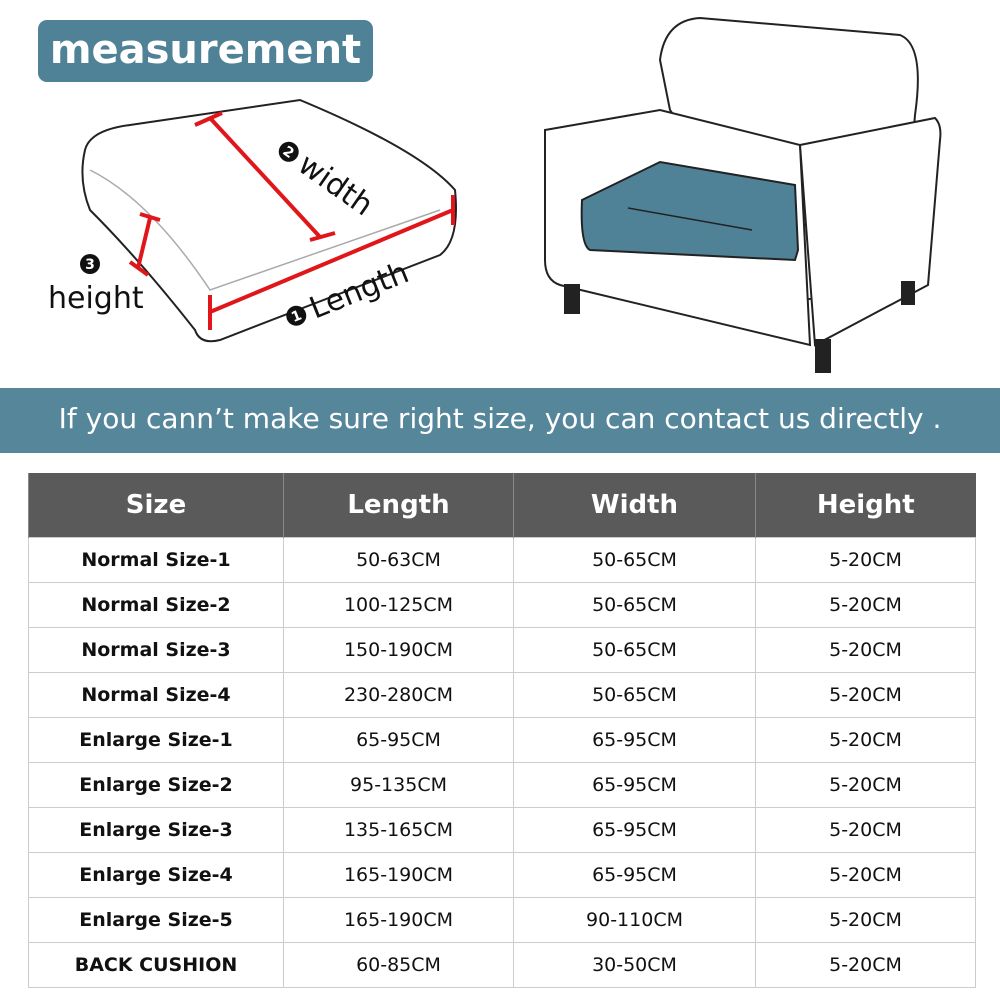  Describe the element at coordinates (743, 194) in the screenshot. I see `chair` at that location.